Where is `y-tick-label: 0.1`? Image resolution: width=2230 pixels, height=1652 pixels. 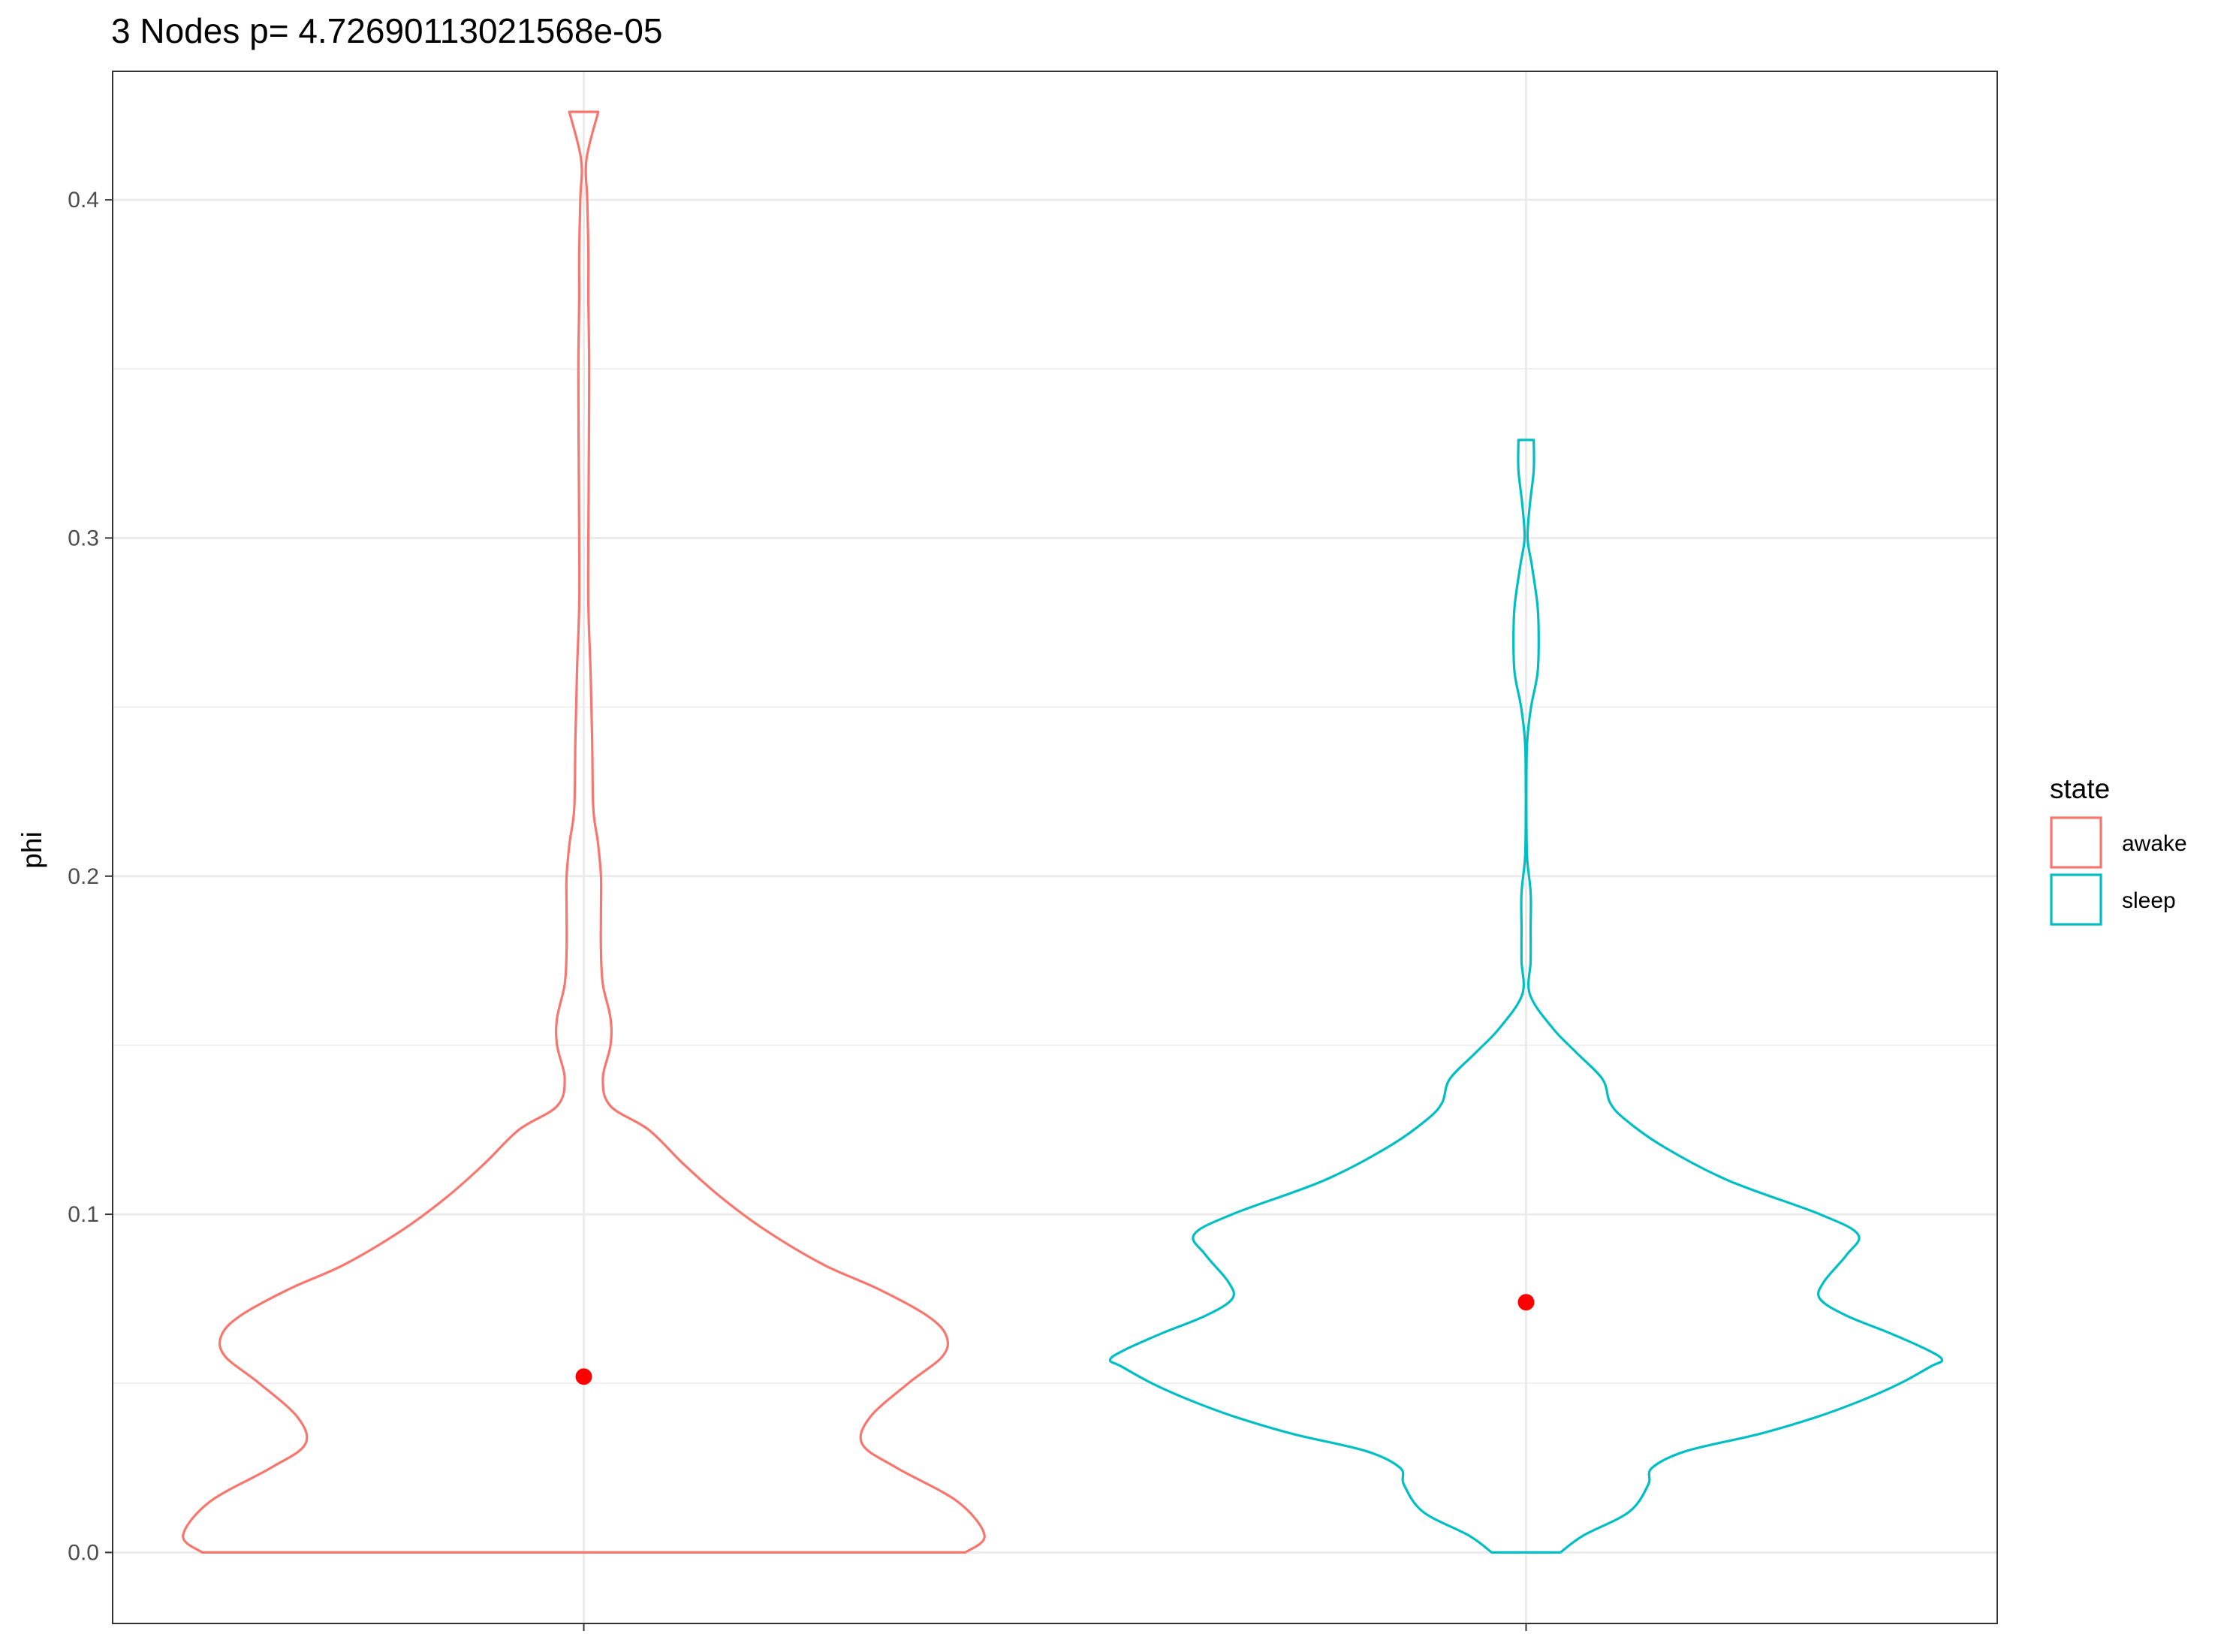
y-tick-label: 0.1 is located at coordinates (83, 1214).